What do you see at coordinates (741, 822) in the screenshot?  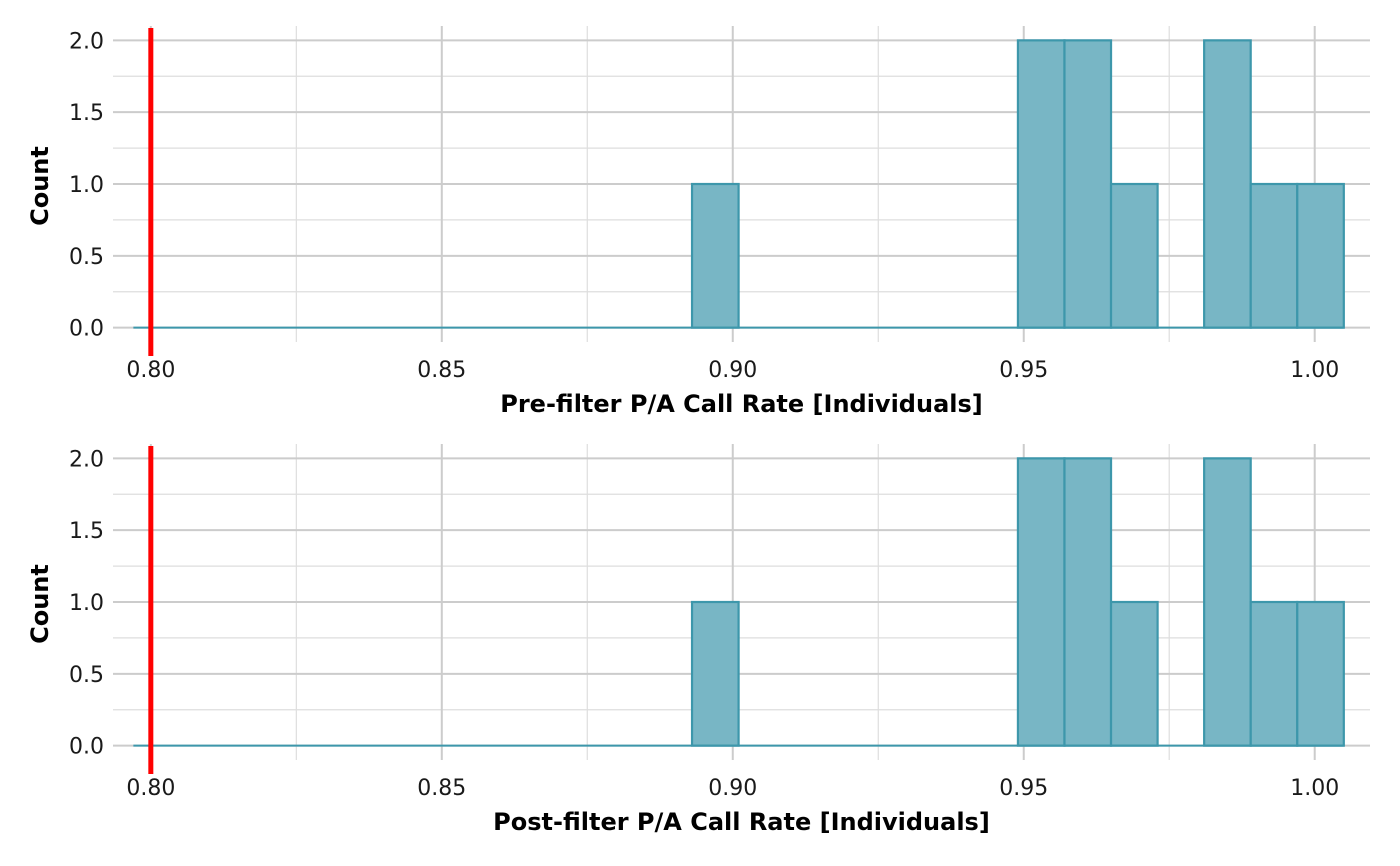 I see `x-axis-title: Post-filter P/A Call Rate [Individuals]` at bounding box center [741, 822].